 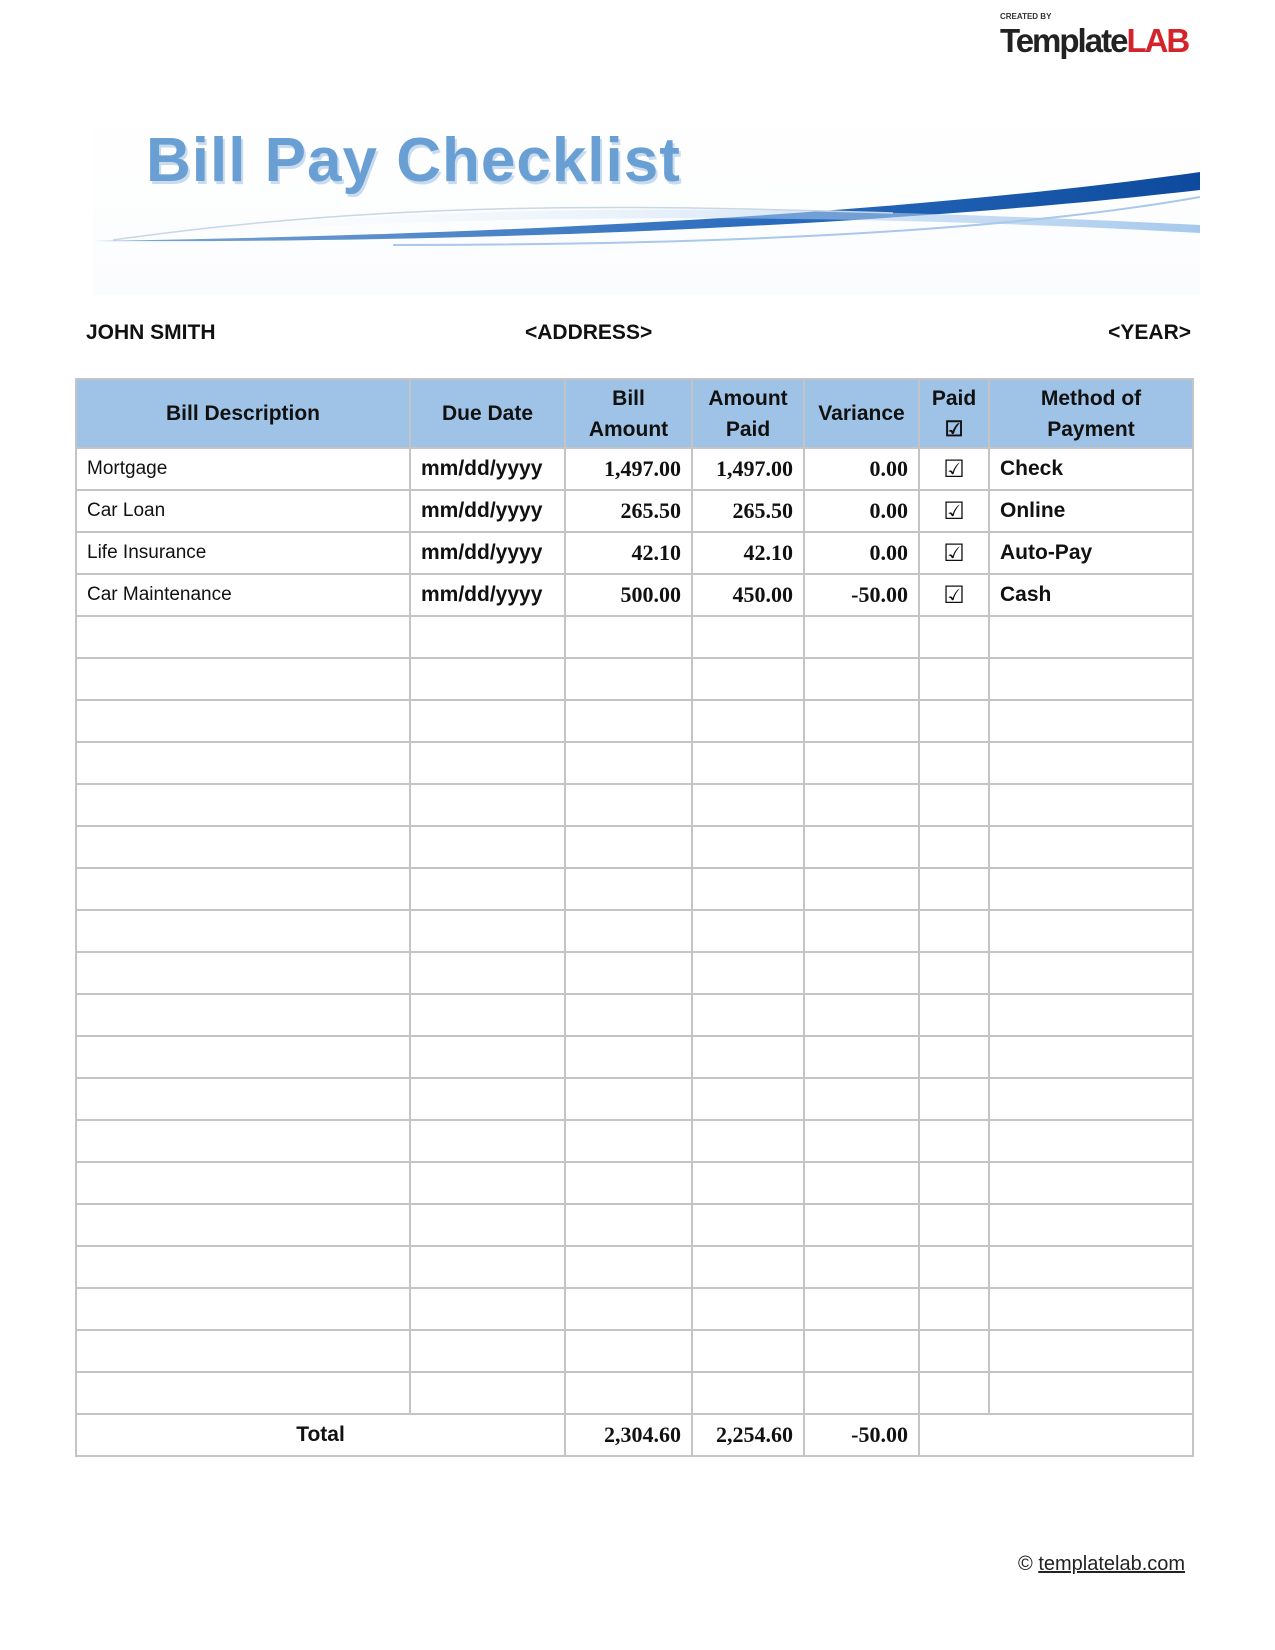 I want to click on bill-description-cell: Life Insurance, so click(x=243, y=553).